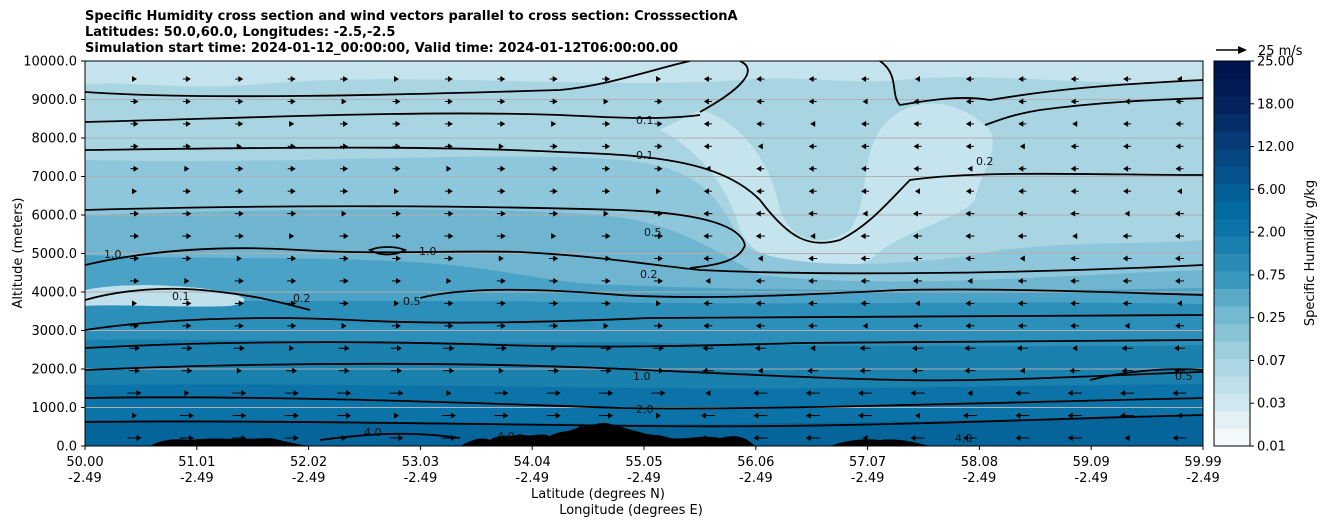 Image resolution: width=1326 pixels, height=526 pixels. What do you see at coordinates (55, 216) in the screenshot?
I see `y-tick-label: 6000.0` at bounding box center [55, 216].